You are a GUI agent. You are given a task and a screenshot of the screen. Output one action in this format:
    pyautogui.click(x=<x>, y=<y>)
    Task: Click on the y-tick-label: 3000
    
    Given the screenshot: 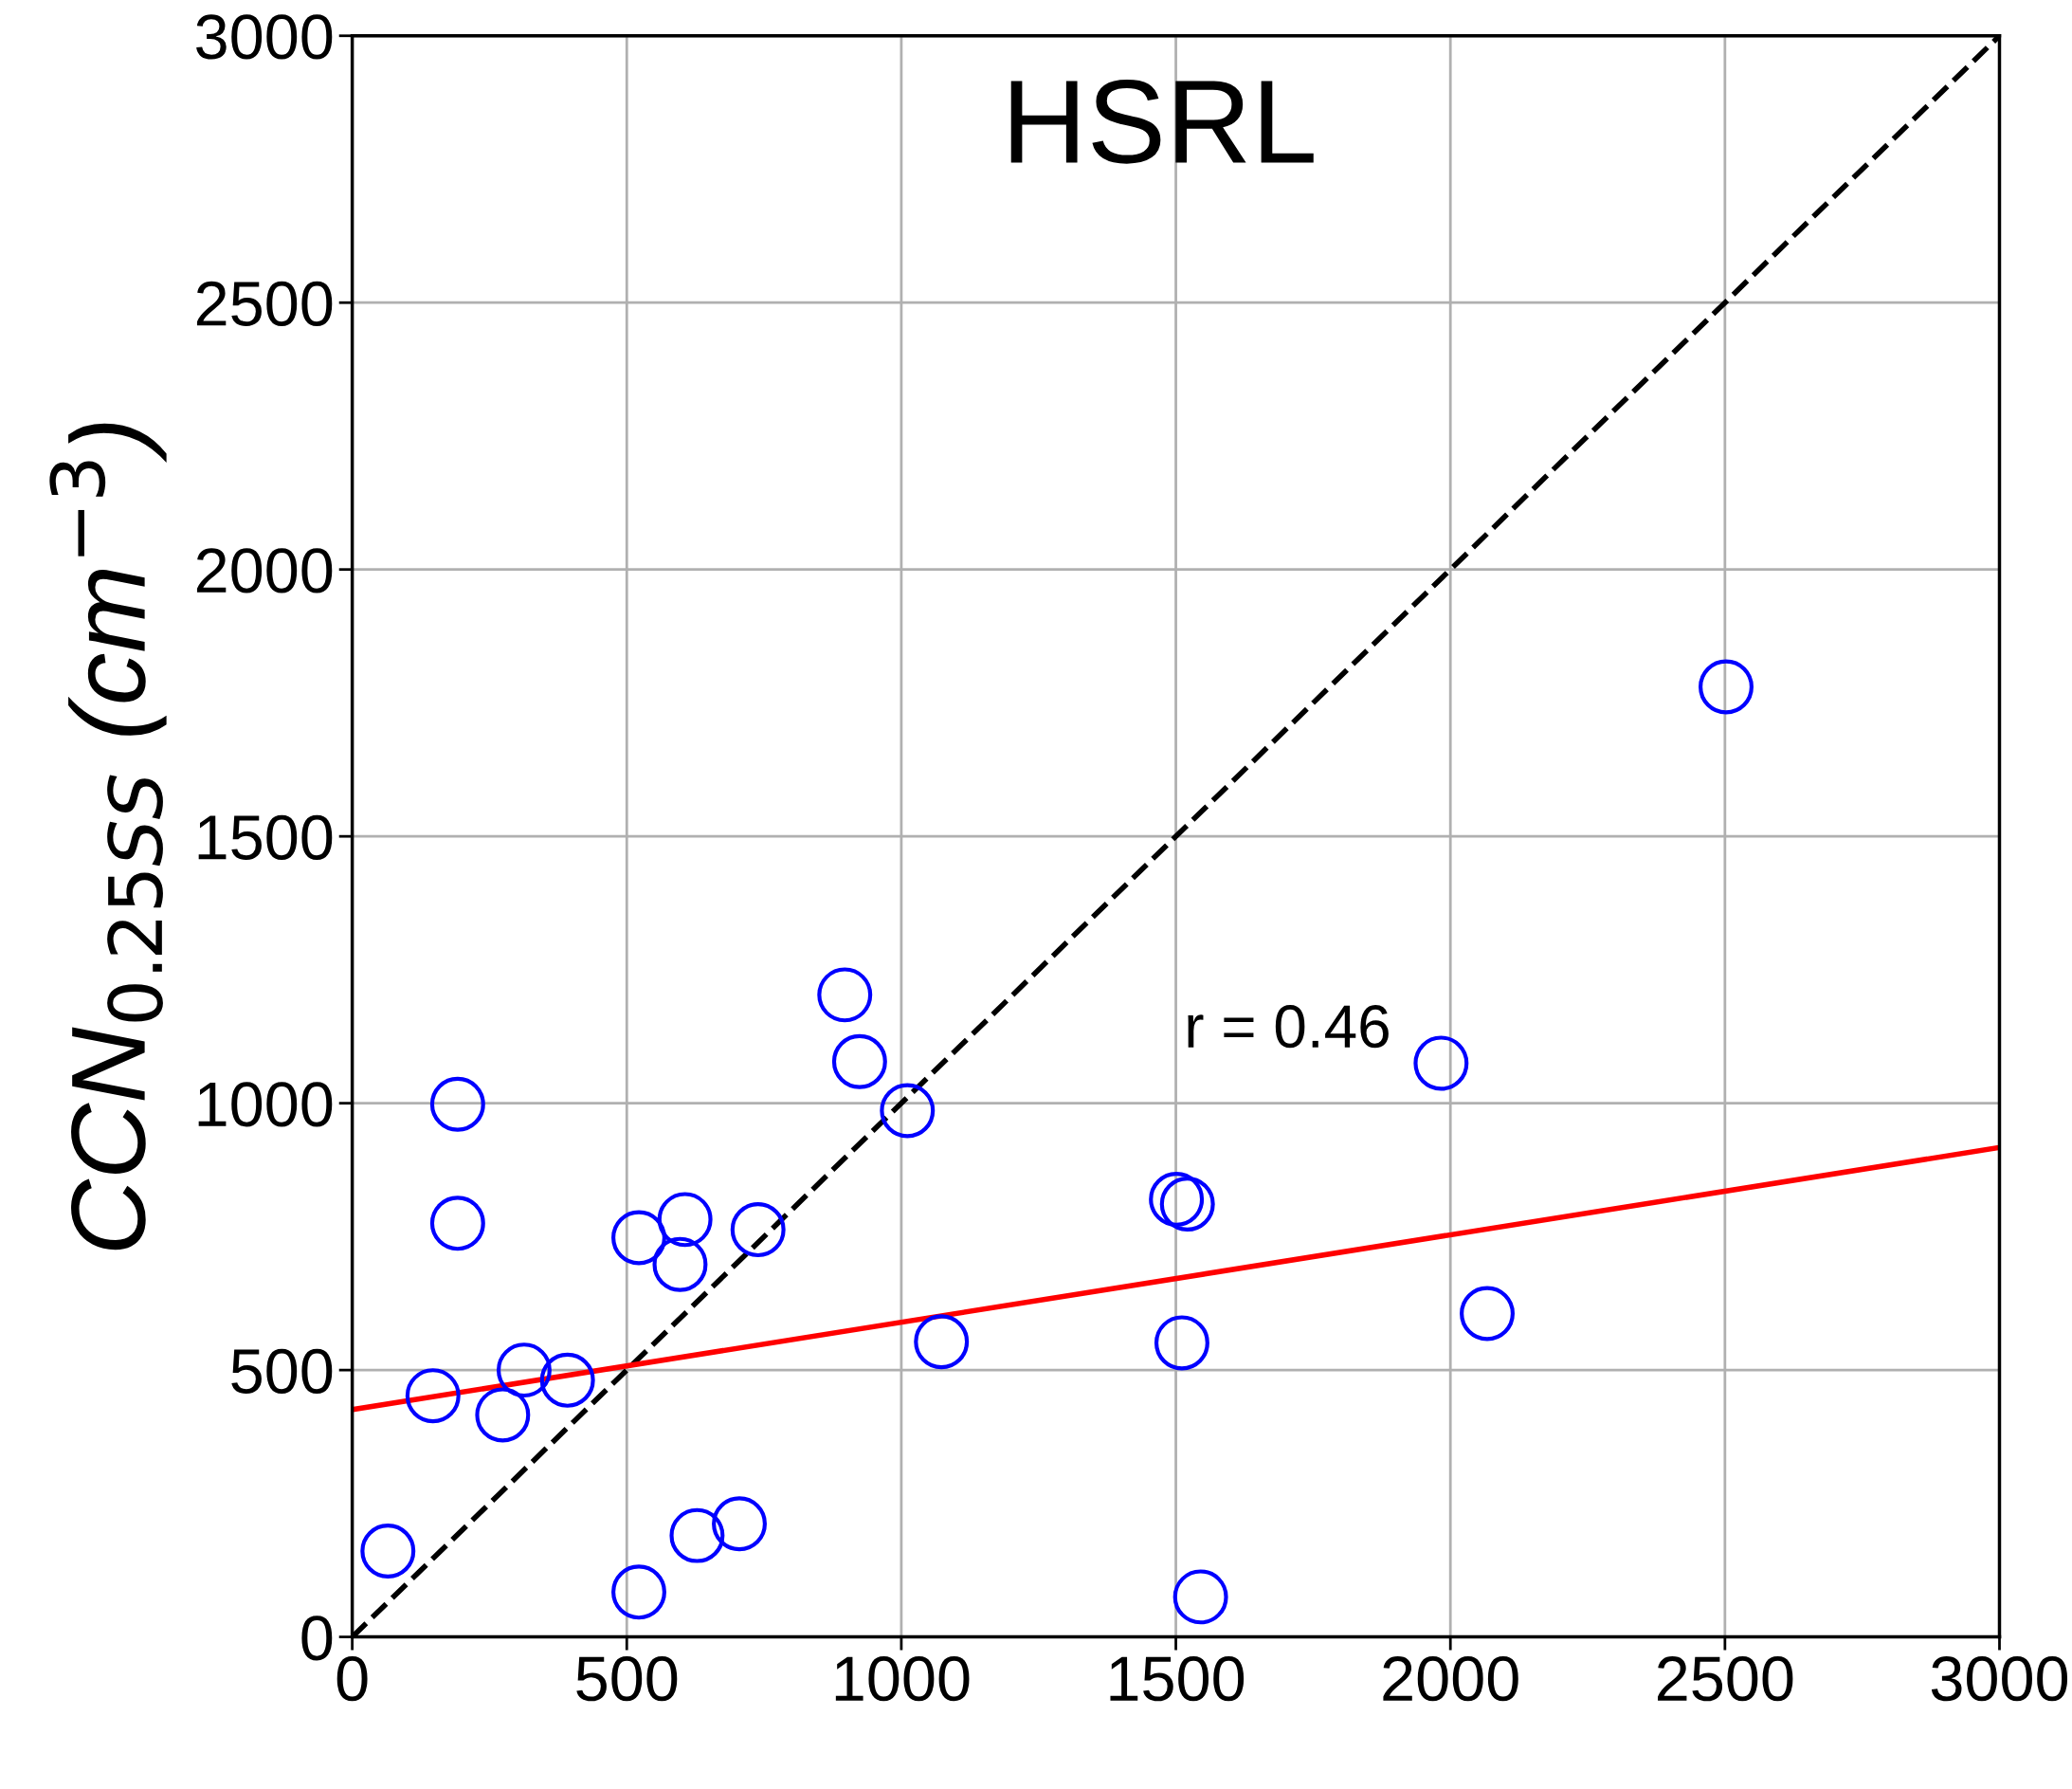 What is the action you would take?
    pyautogui.click(x=264, y=37)
    